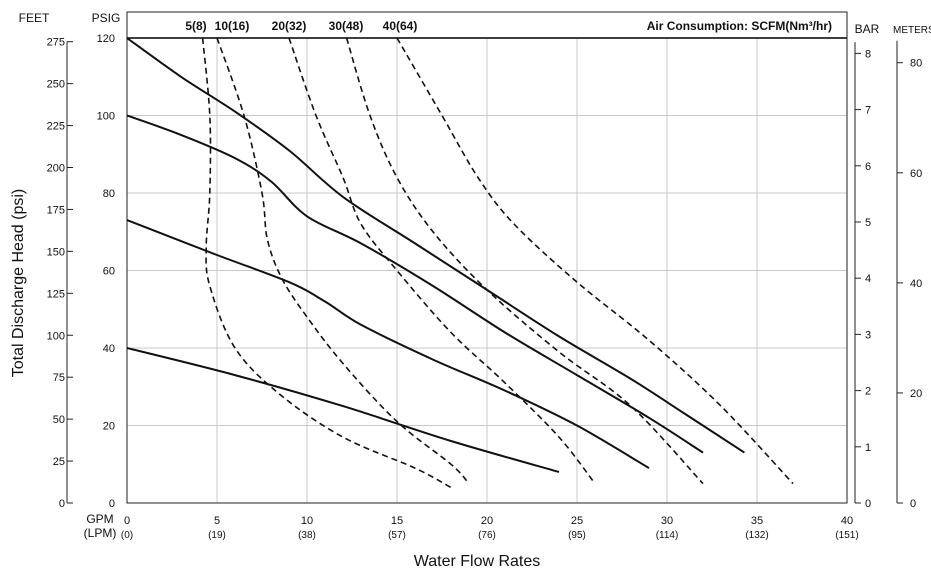  What do you see at coordinates (868, 448) in the screenshot?
I see `bar-tick-label: 1` at bounding box center [868, 448].